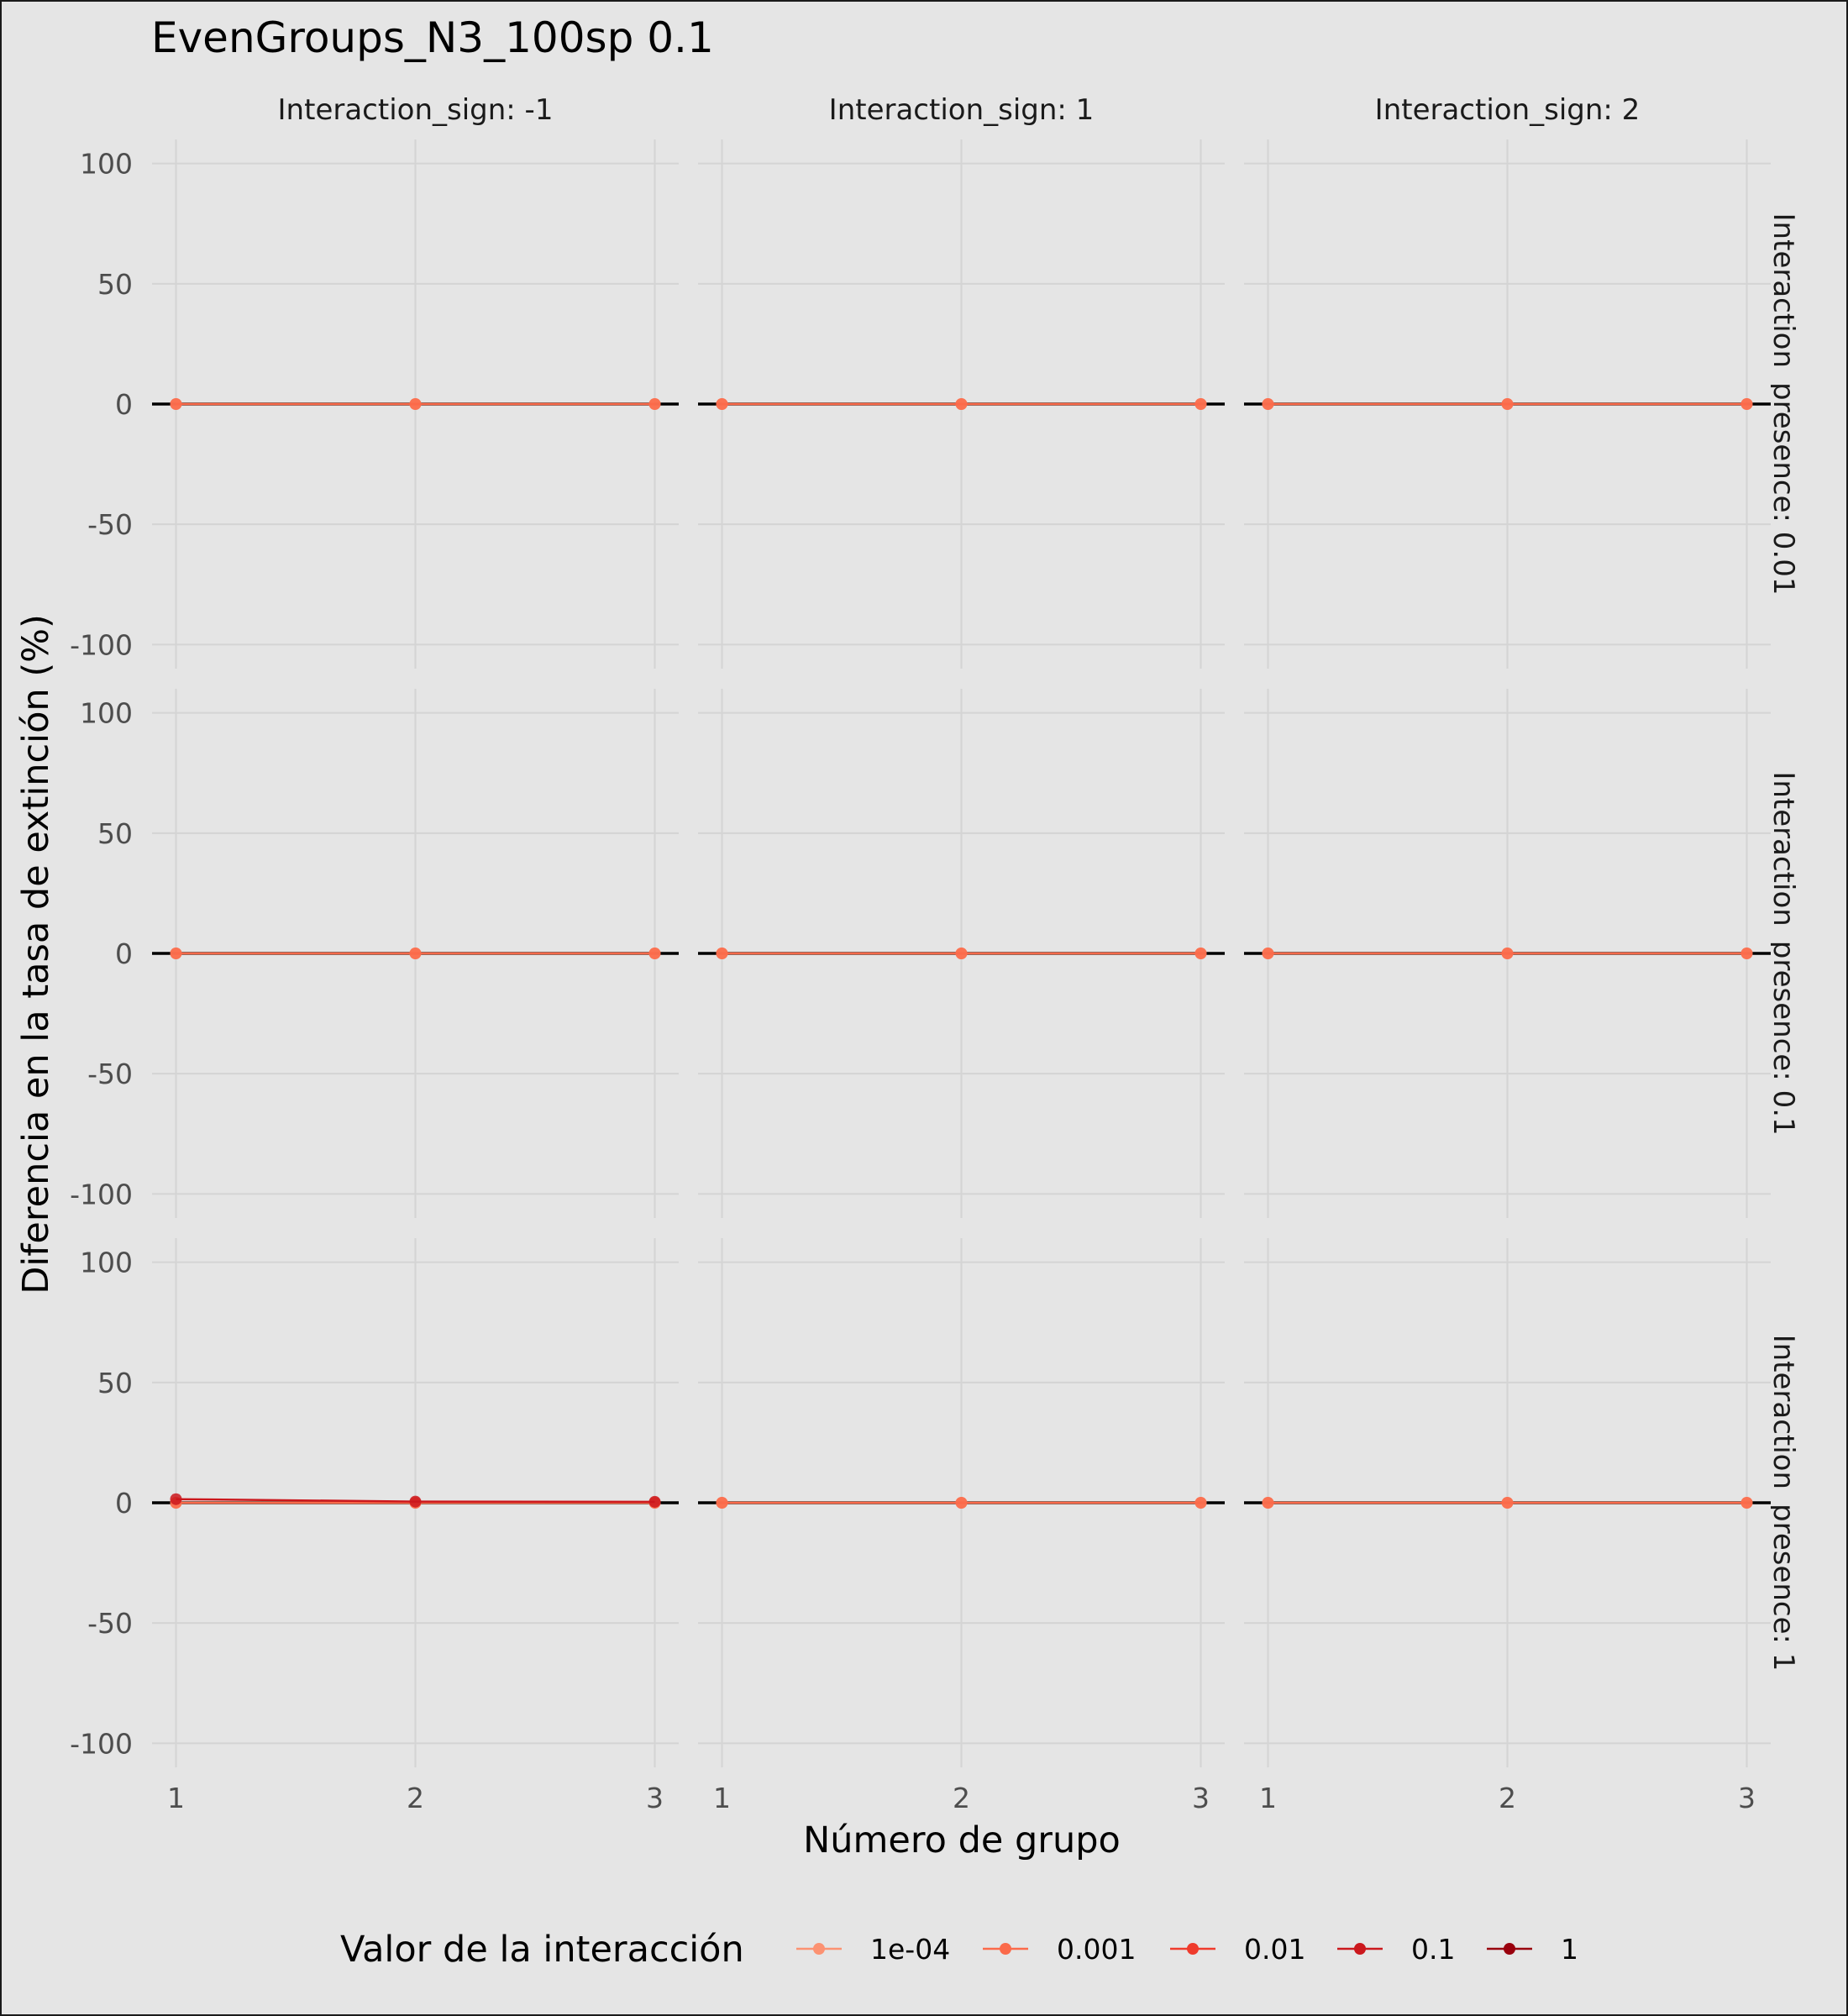 The image size is (1848, 2016). What do you see at coordinates (1783, 953) in the screenshot?
I see `row-strip-label: Interaction_presence: 0.1` at bounding box center [1783, 953].